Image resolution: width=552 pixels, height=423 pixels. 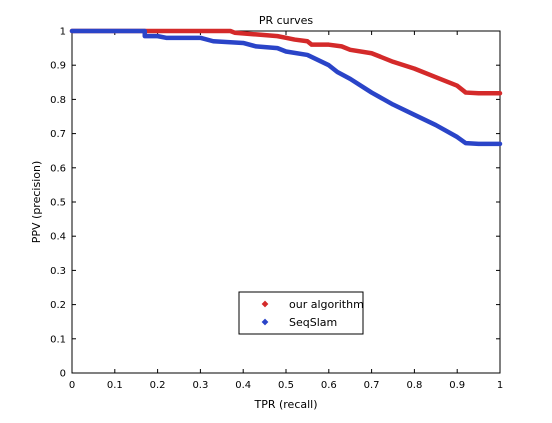 What do you see at coordinates (414, 385) in the screenshot?
I see `x-tick-label: 0.8` at bounding box center [414, 385].